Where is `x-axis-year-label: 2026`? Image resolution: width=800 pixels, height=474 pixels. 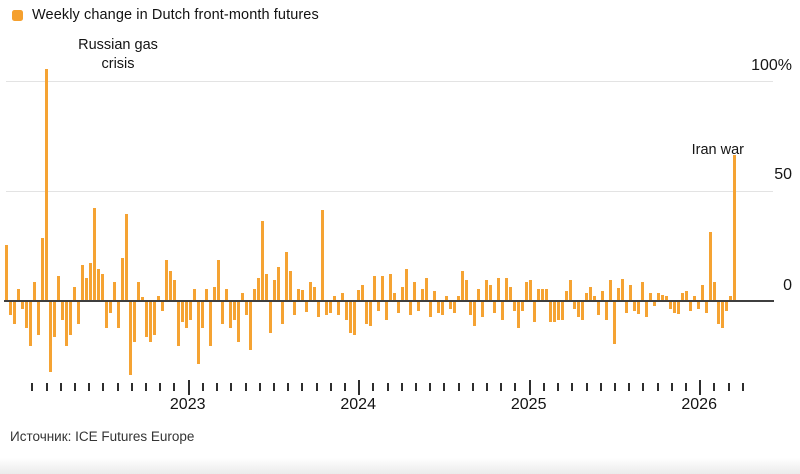
x-axis-year-label: 2026 is located at coordinates (699, 404).